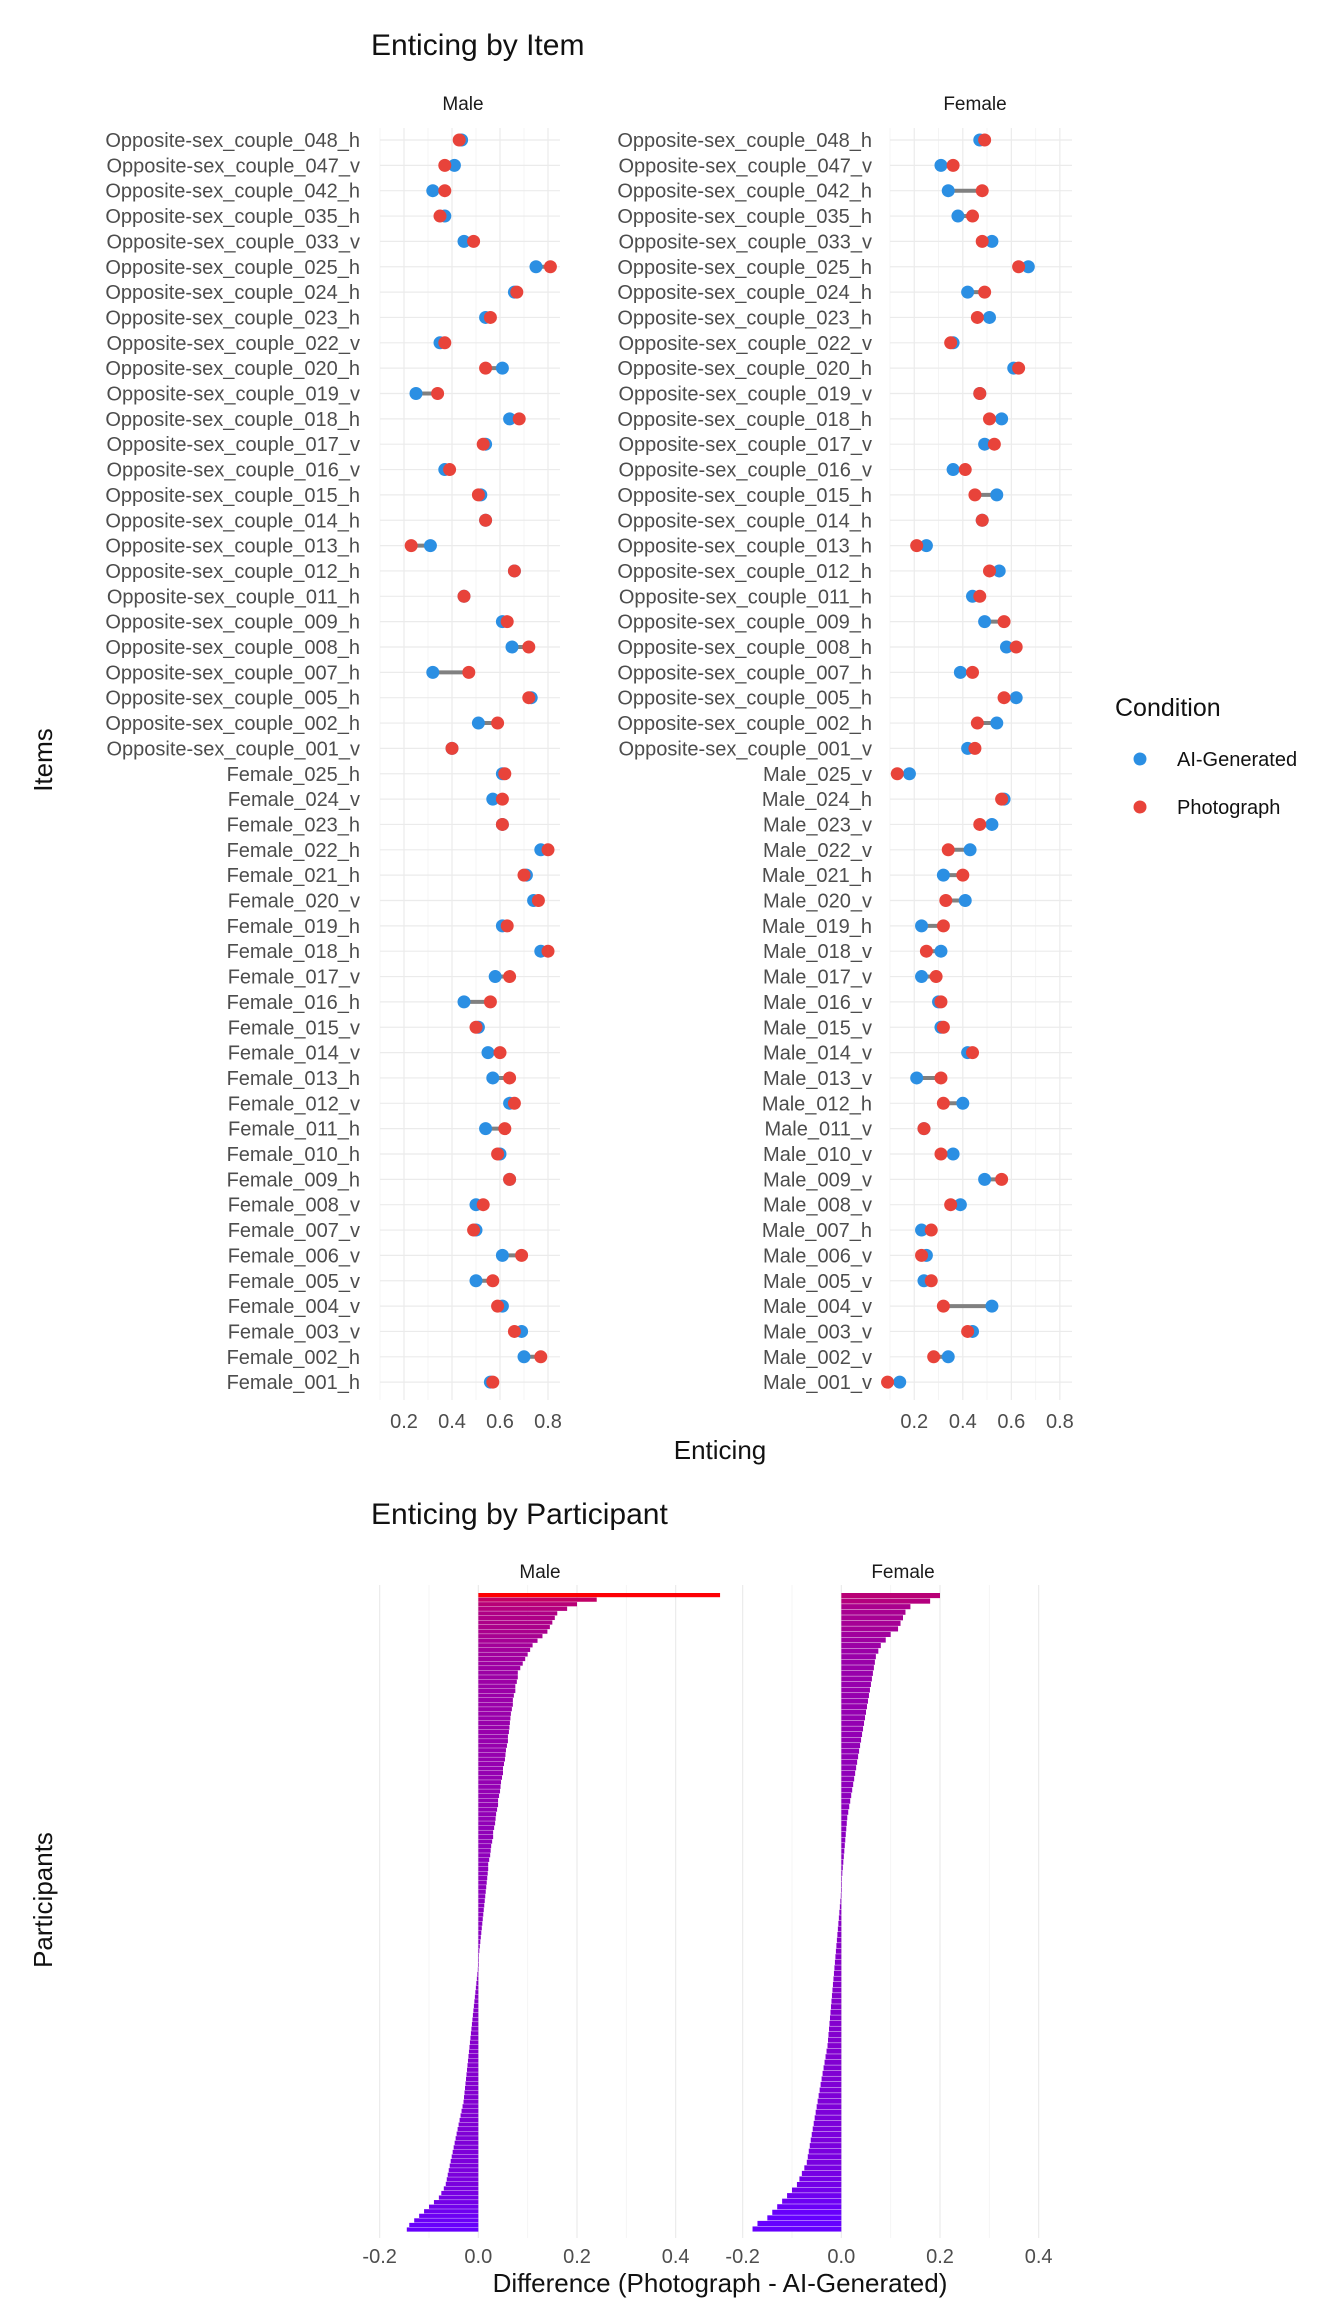 Image resolution: width=1344 pixels, height=2304 pixels. Describe the element at coordinates (676, 2257) in the screenshot. I see `x-tick-label: 0.4` at that location.